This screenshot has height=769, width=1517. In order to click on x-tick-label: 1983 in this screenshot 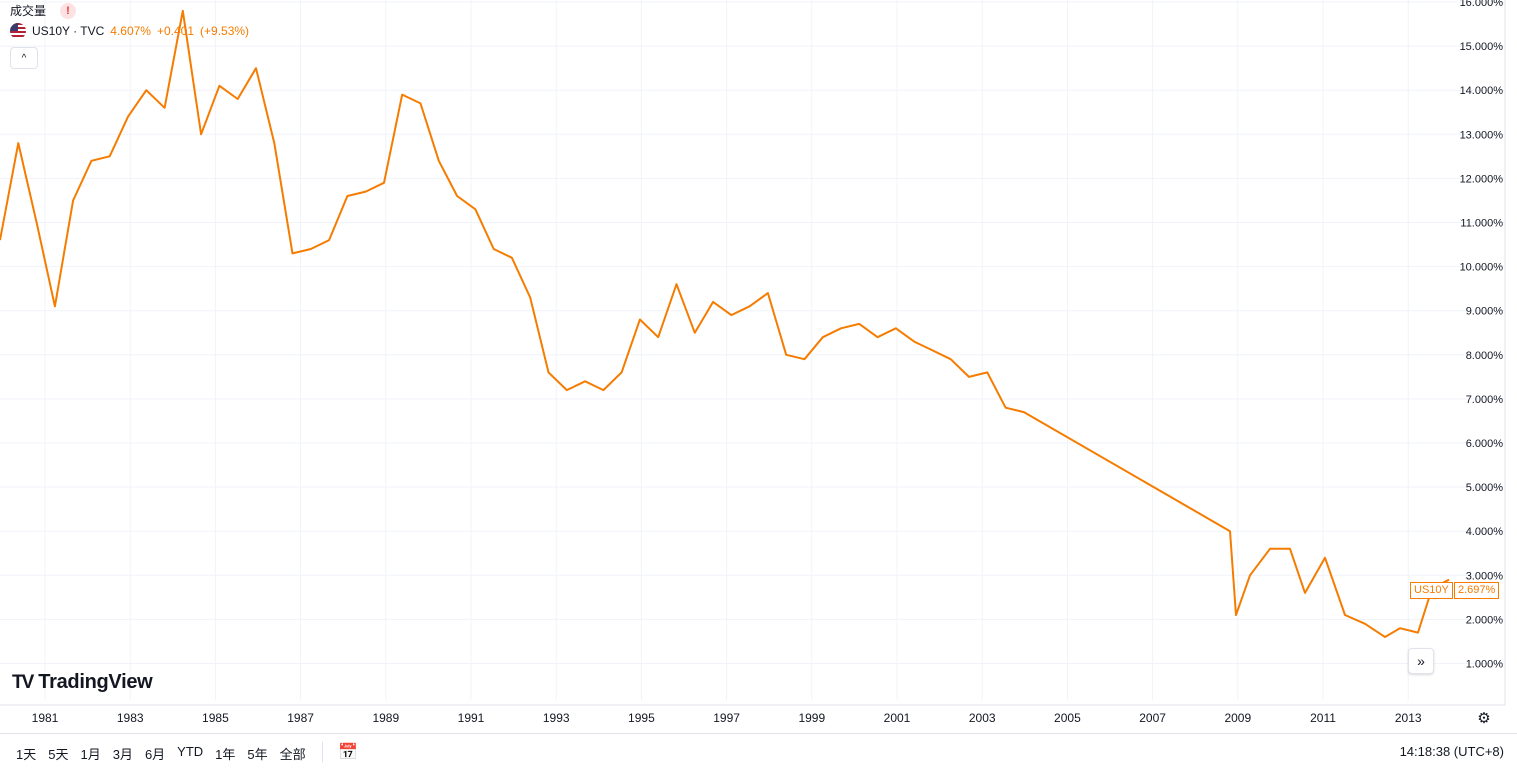, I will do `click(130, 718)`.